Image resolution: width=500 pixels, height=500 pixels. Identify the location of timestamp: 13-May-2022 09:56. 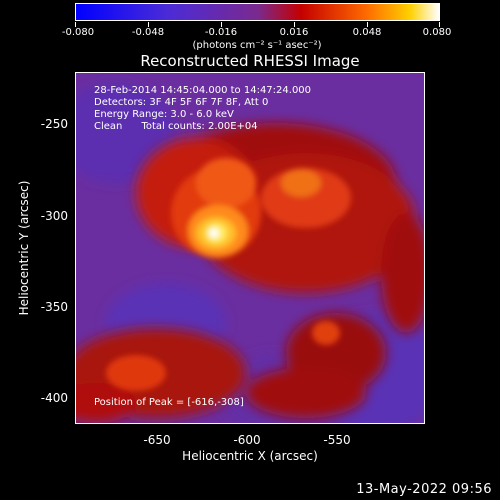
(424, 489).